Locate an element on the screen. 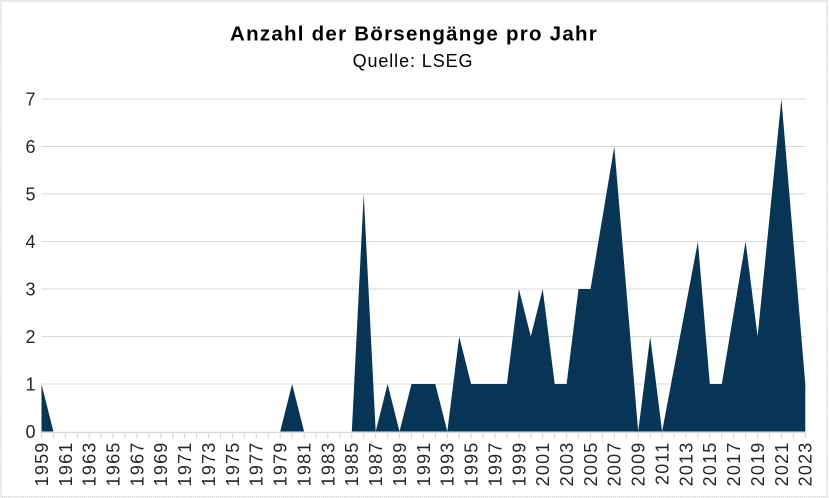 This screenshot has width=829, height=498. svg-text: 4 is located at coordinates (30, 242).